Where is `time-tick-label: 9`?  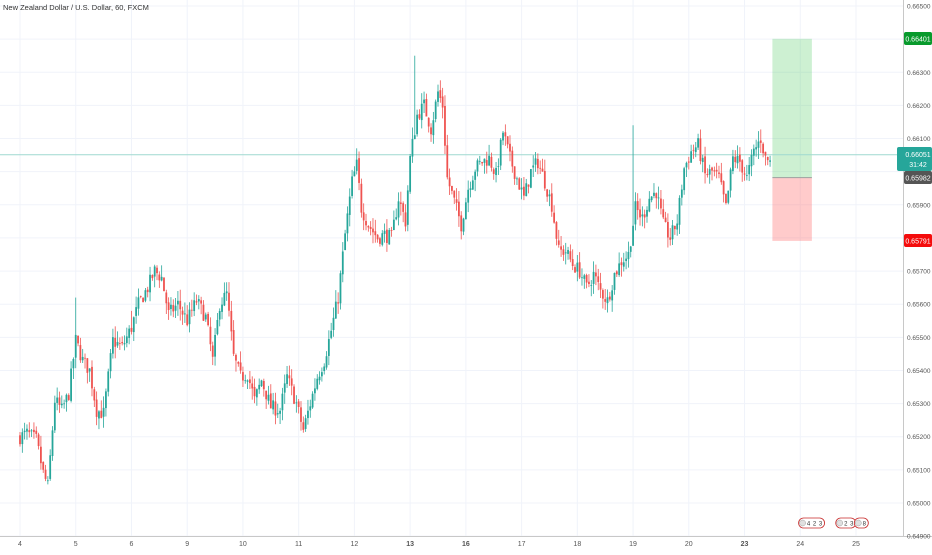
time-tick-label: 9 is located at coordinates (187, 544).